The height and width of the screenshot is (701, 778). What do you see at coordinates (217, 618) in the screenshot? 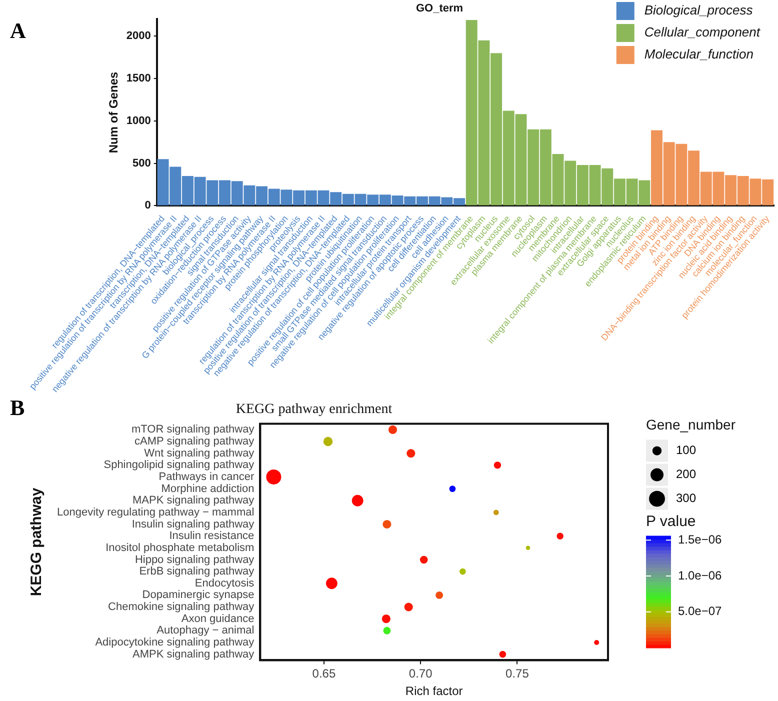
I see `y-tick-label: Axon guidance` at bounding box center [217, 618].